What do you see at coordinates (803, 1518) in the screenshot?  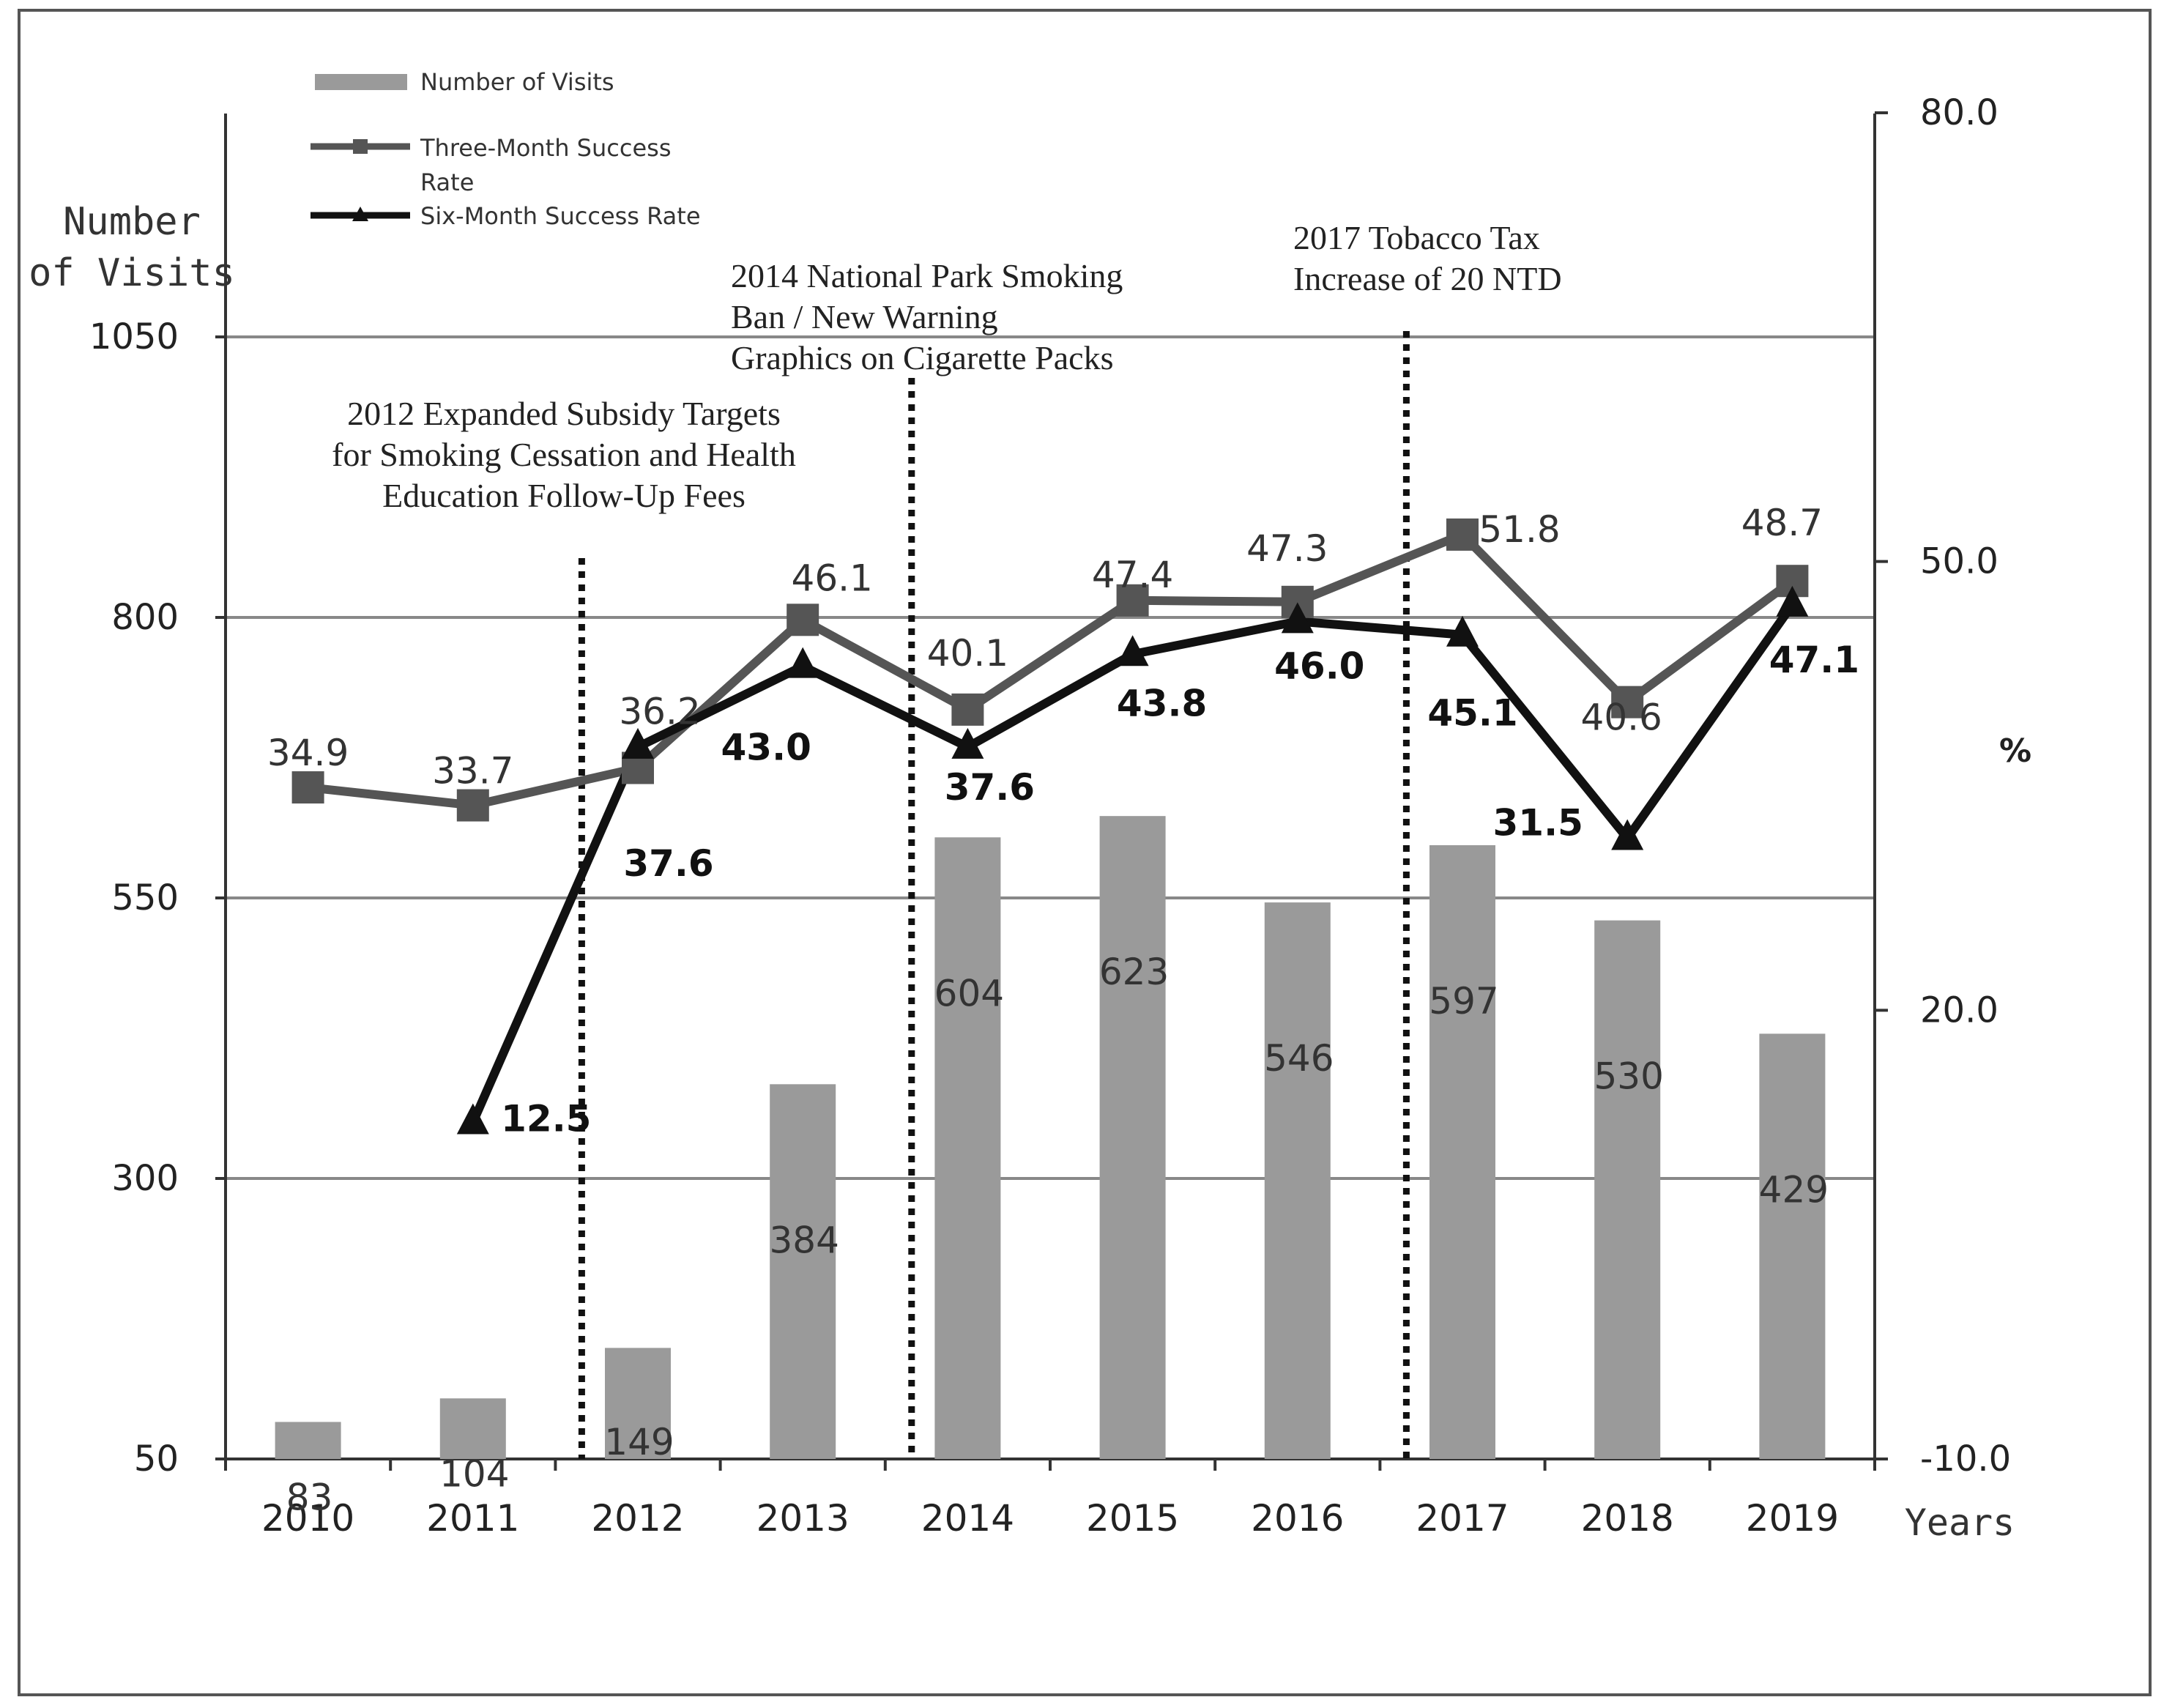 I see `x-axis-tick-label: 2013` at bounding box center [803, 1518].